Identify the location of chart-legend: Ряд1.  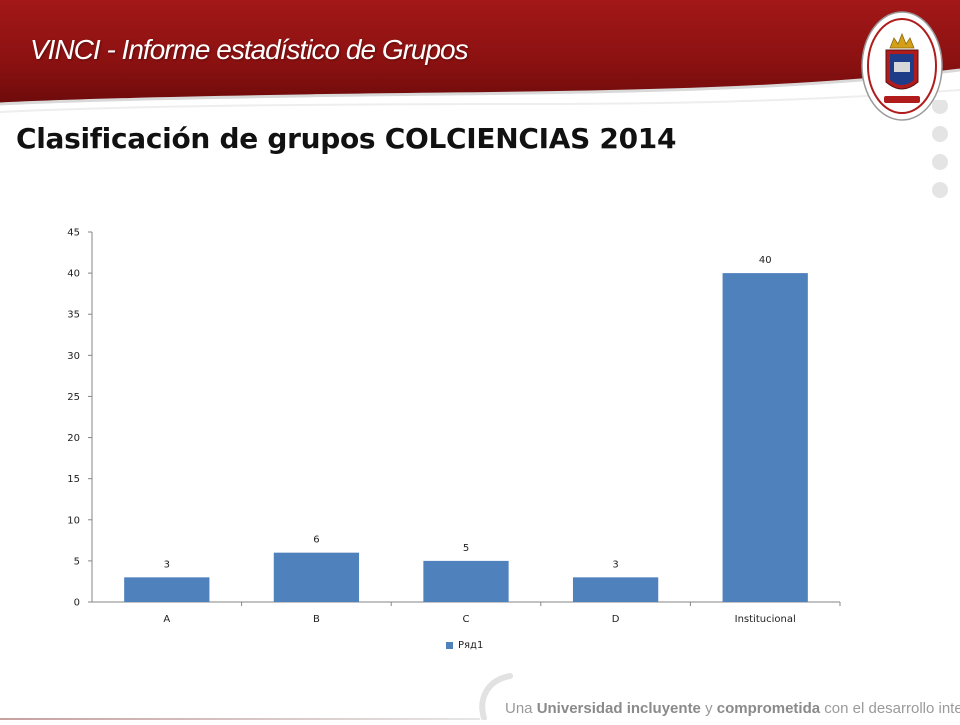
(464, 645).